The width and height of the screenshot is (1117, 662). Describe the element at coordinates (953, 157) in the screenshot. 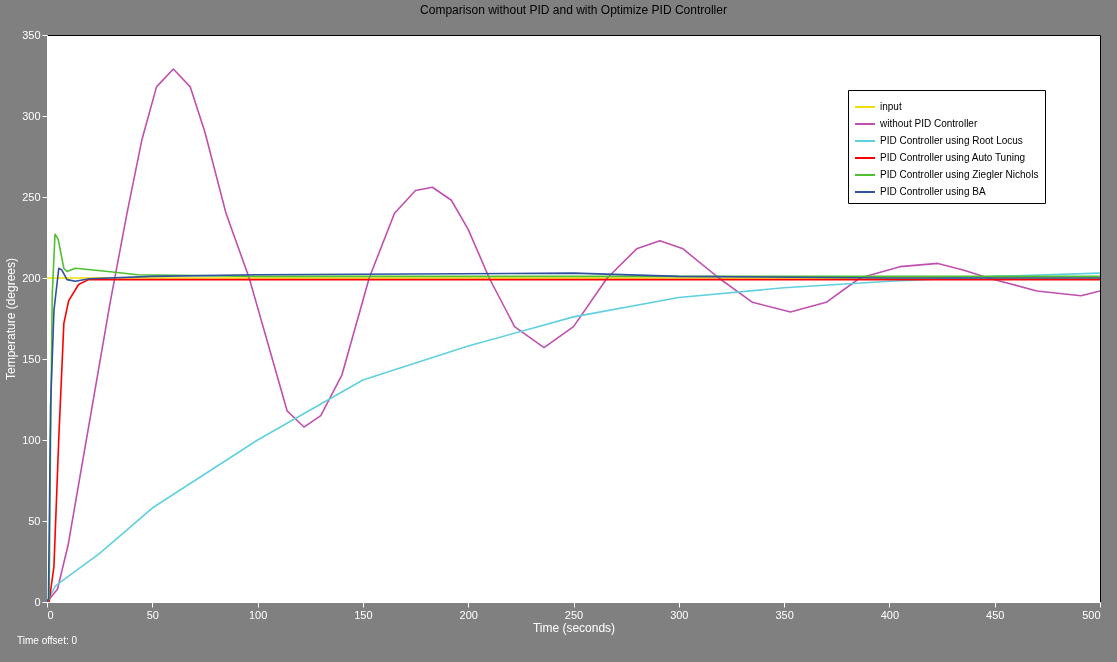

I see `legend-label: PID Controller using Auto Tuning` at that location.